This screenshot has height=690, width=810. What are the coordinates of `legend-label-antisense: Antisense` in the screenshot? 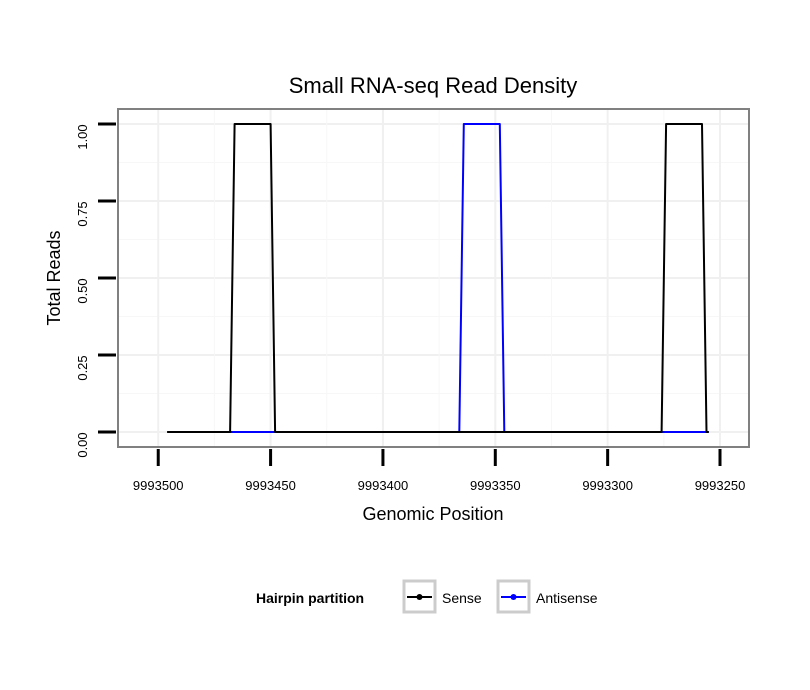 It's located at (567, 598).